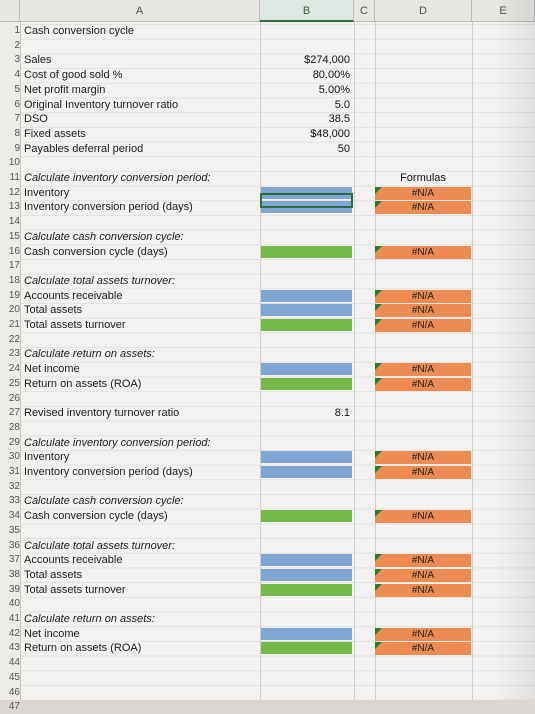  I want to click on cell-b-value: 8.1, so click(342, 413).